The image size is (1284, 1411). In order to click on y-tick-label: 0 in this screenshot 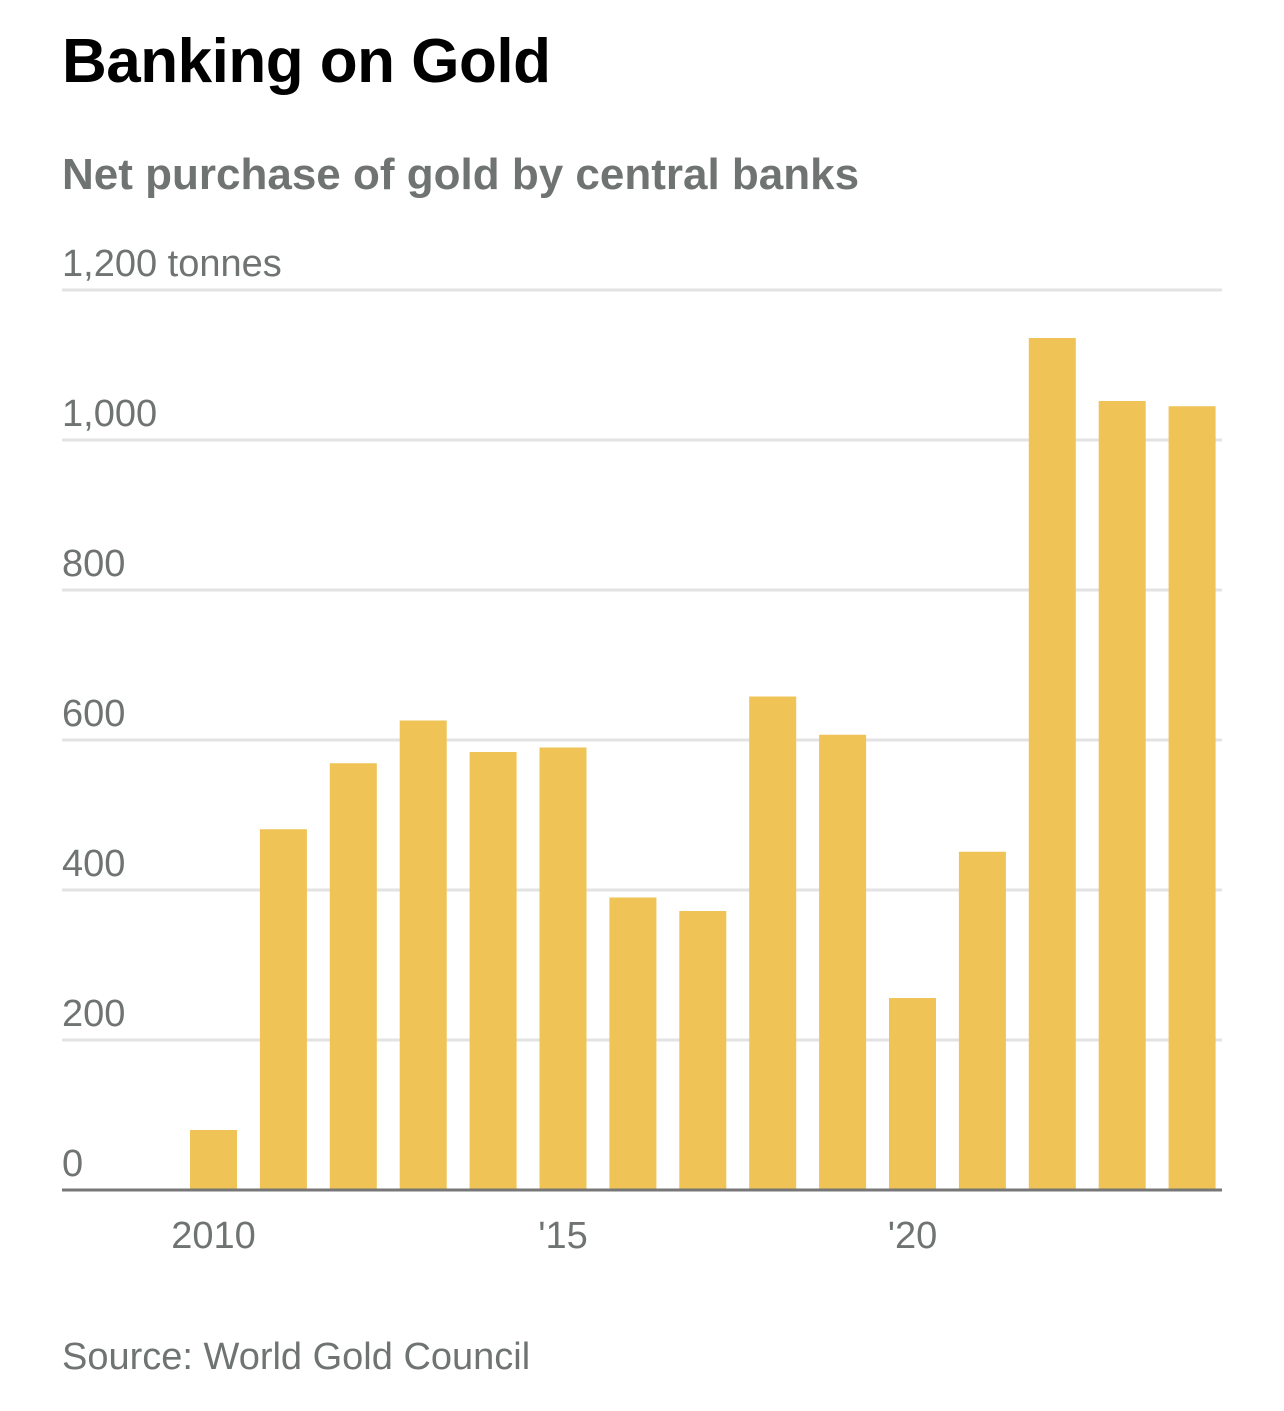, I will do `click(72, 1164)`.